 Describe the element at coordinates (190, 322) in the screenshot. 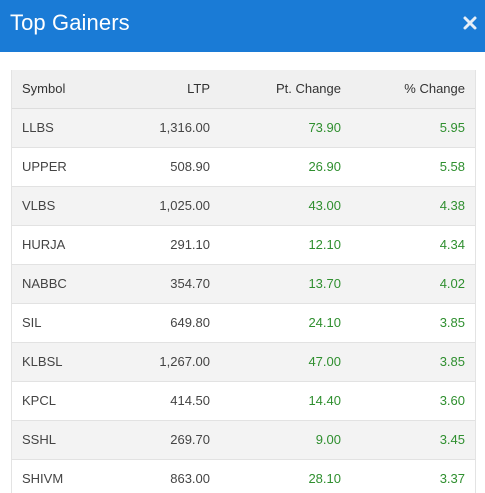

I see `cell-ltp: 649.80` at that location.